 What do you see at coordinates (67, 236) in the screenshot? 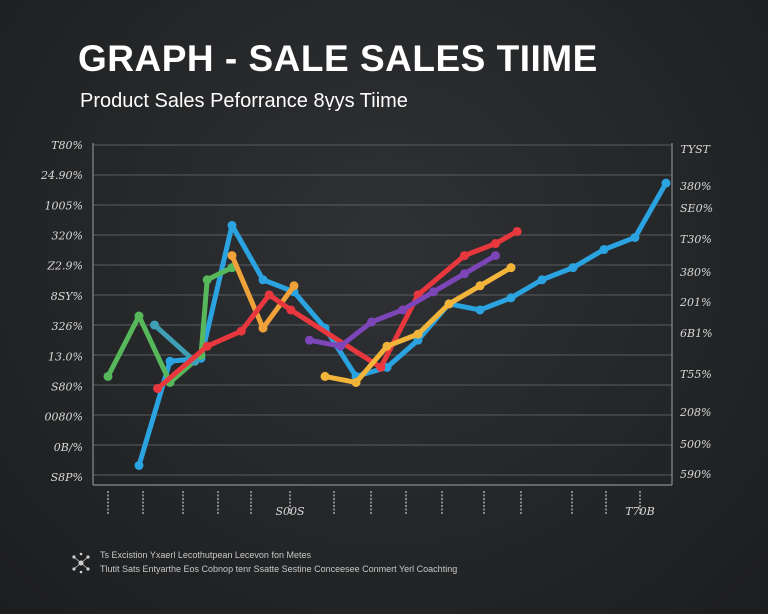
I see `y-left-tick-label: 320%` at bounding box center [67, 236].